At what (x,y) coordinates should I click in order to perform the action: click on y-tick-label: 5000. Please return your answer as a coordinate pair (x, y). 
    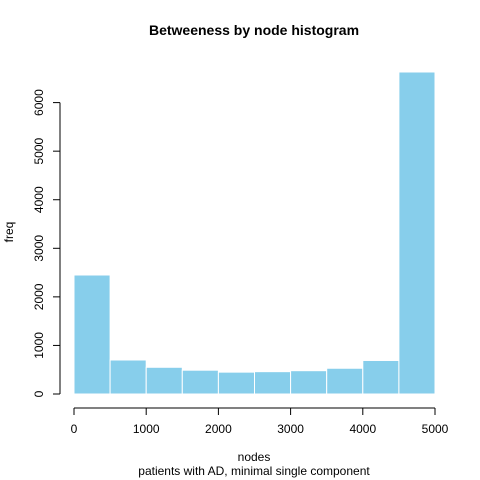
    Looking at the image, I should click on (39, 150).